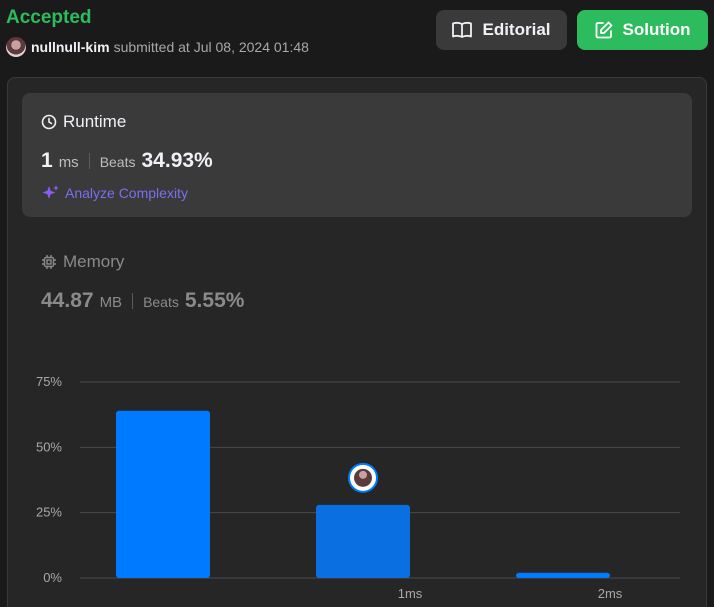 This screenshot has height=607, width=714. Describe the element at coordinates (49, 122) in the screenshot. I see `clock-icon` at that location.